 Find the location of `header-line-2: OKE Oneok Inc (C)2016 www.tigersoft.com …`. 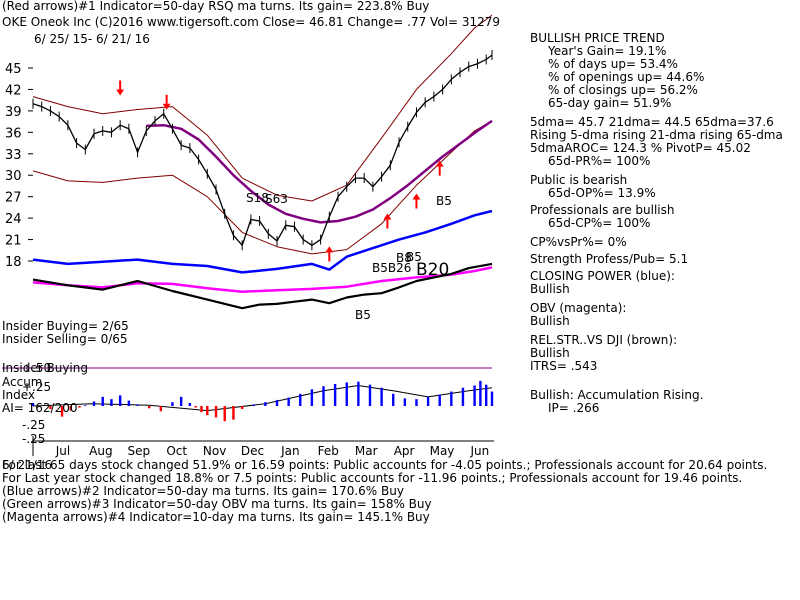

header-line-2: OKE Oneok Inc (C)2016 www.tigersoft.com … is located at coordinates (251, 22).